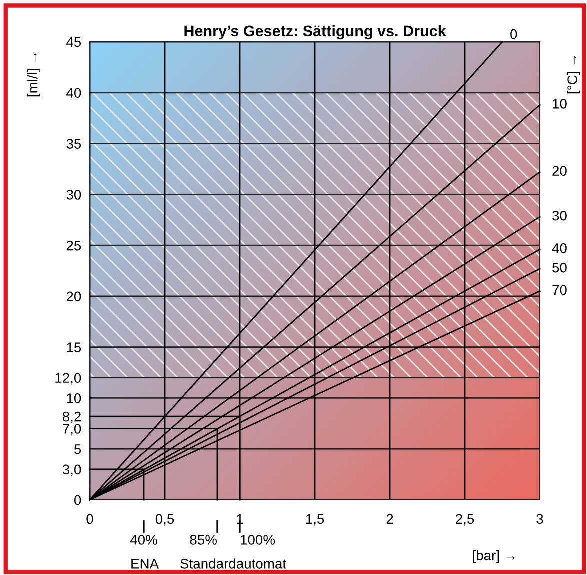 Image resolution: width=587 pixels, height=575 pixels. I want to click on y-tick-label: 25, so click(74, 245).